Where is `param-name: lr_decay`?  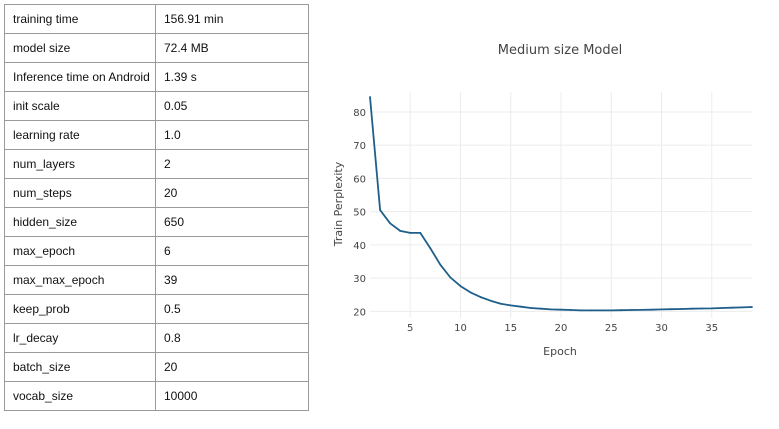
param-name: lr_decay is located at coordinates (80, 338).